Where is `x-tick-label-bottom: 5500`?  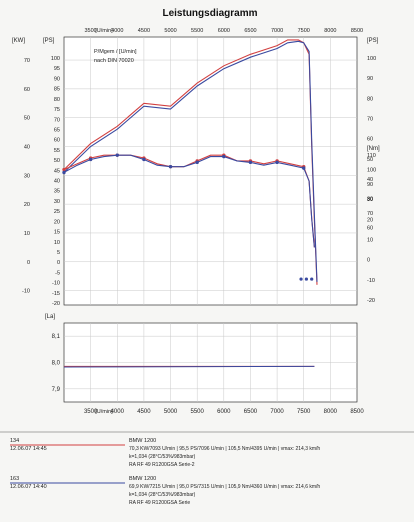
x-tick-label-bottom: 5500 is located at coordinates (198, 412).